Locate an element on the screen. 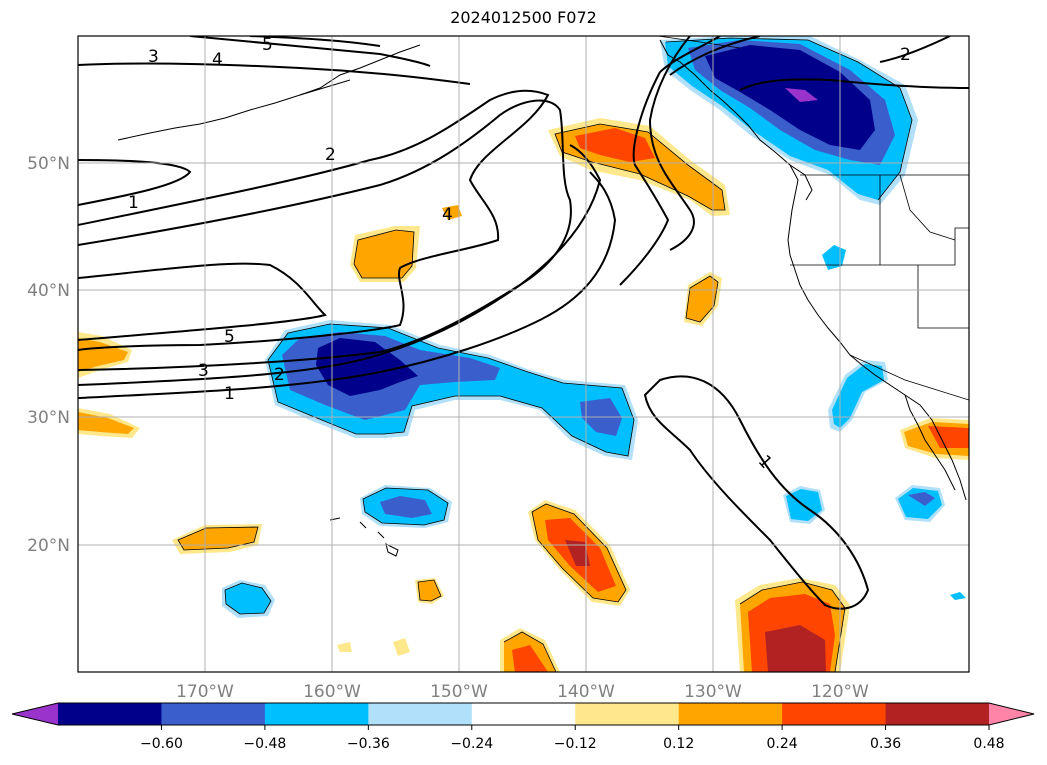 The width and height of the screenshot is (1047, 765). lon-label: 160°W is located at coordinates (332, 692).